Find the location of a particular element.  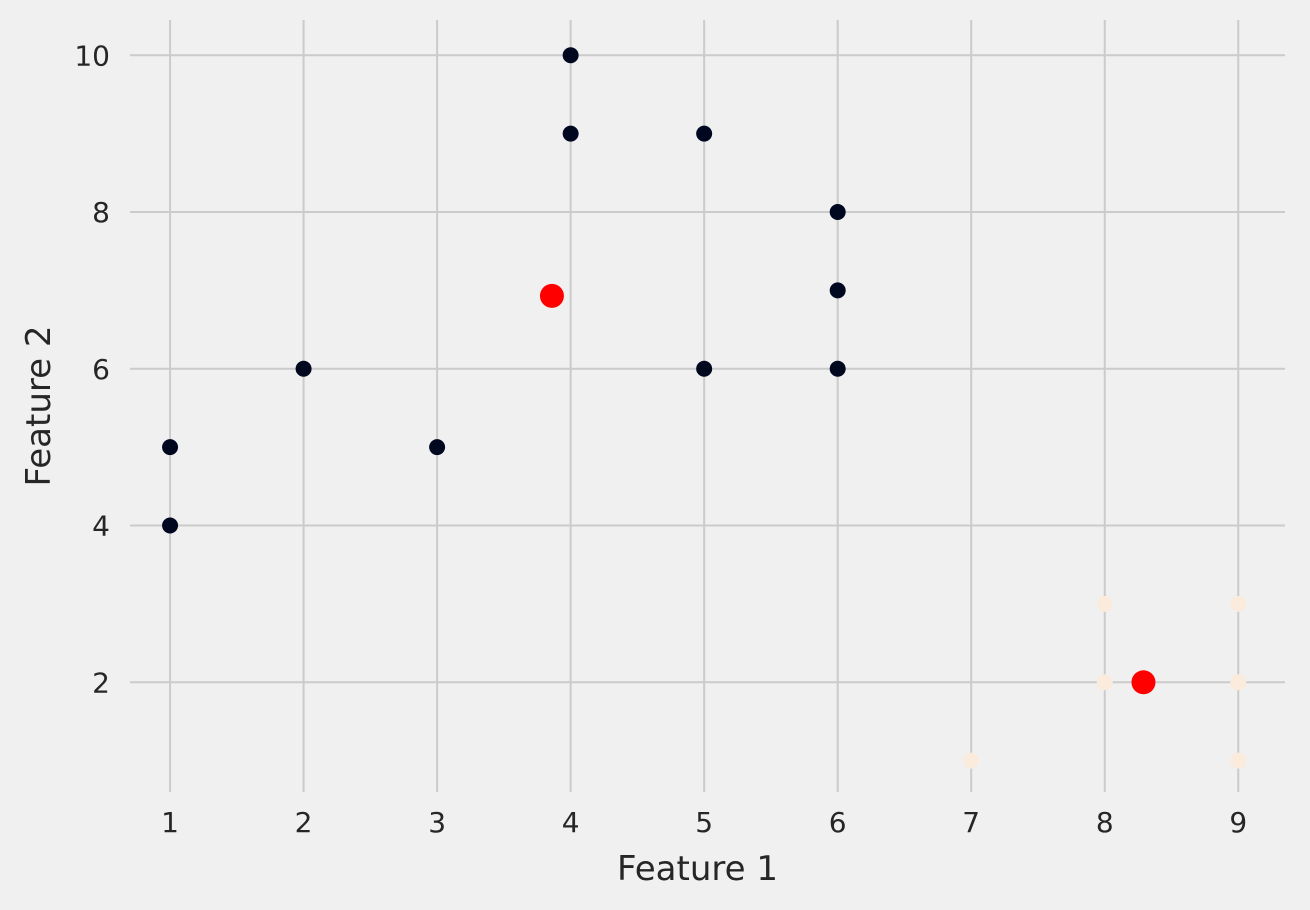

y-axis-label: Feature 2 is located at coordinates (39, 406).